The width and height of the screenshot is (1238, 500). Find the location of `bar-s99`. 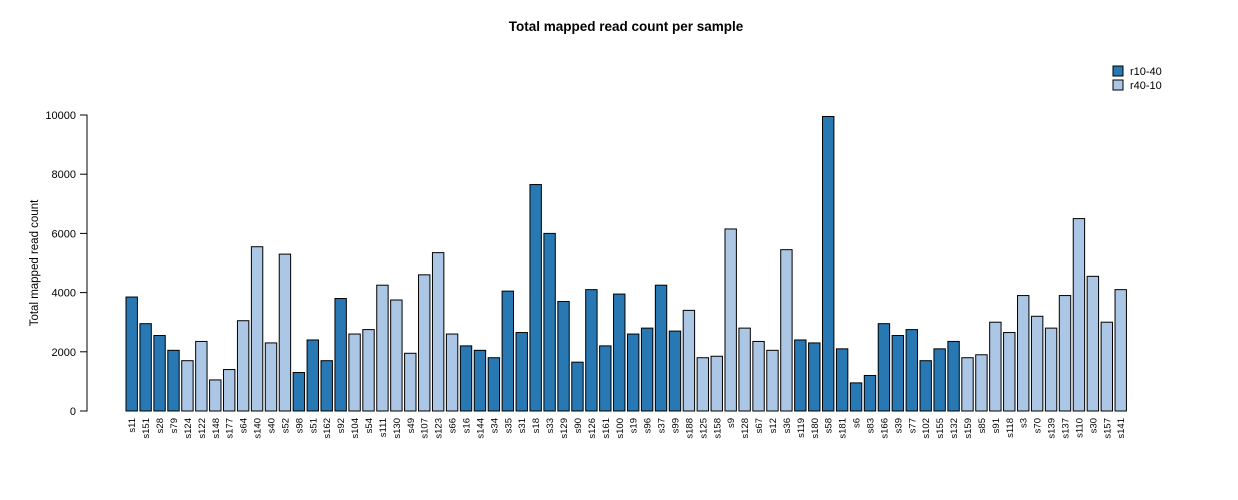

bar-s99 is located at coordinates (675, 371).